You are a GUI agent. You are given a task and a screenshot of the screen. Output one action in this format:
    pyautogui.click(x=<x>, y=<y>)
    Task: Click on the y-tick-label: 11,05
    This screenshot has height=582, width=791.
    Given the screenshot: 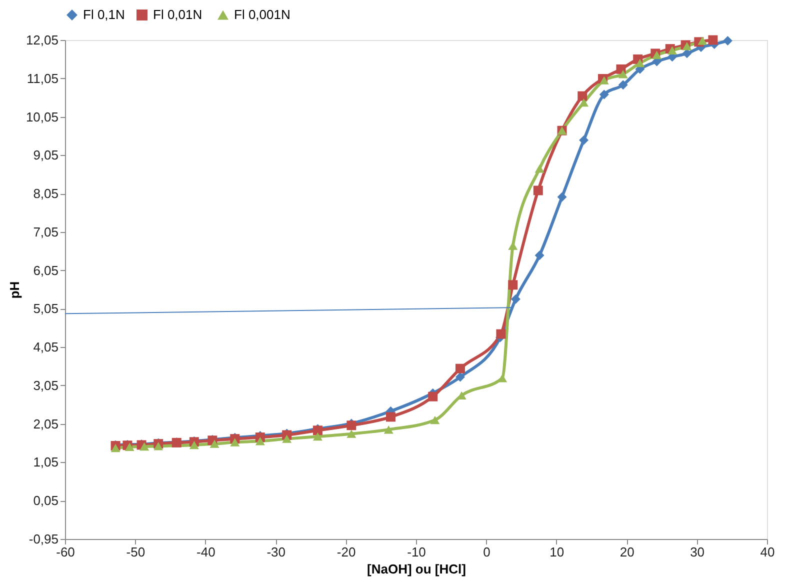 What is the action you would take?
    pyautogui.click(x=42, y=78)
    